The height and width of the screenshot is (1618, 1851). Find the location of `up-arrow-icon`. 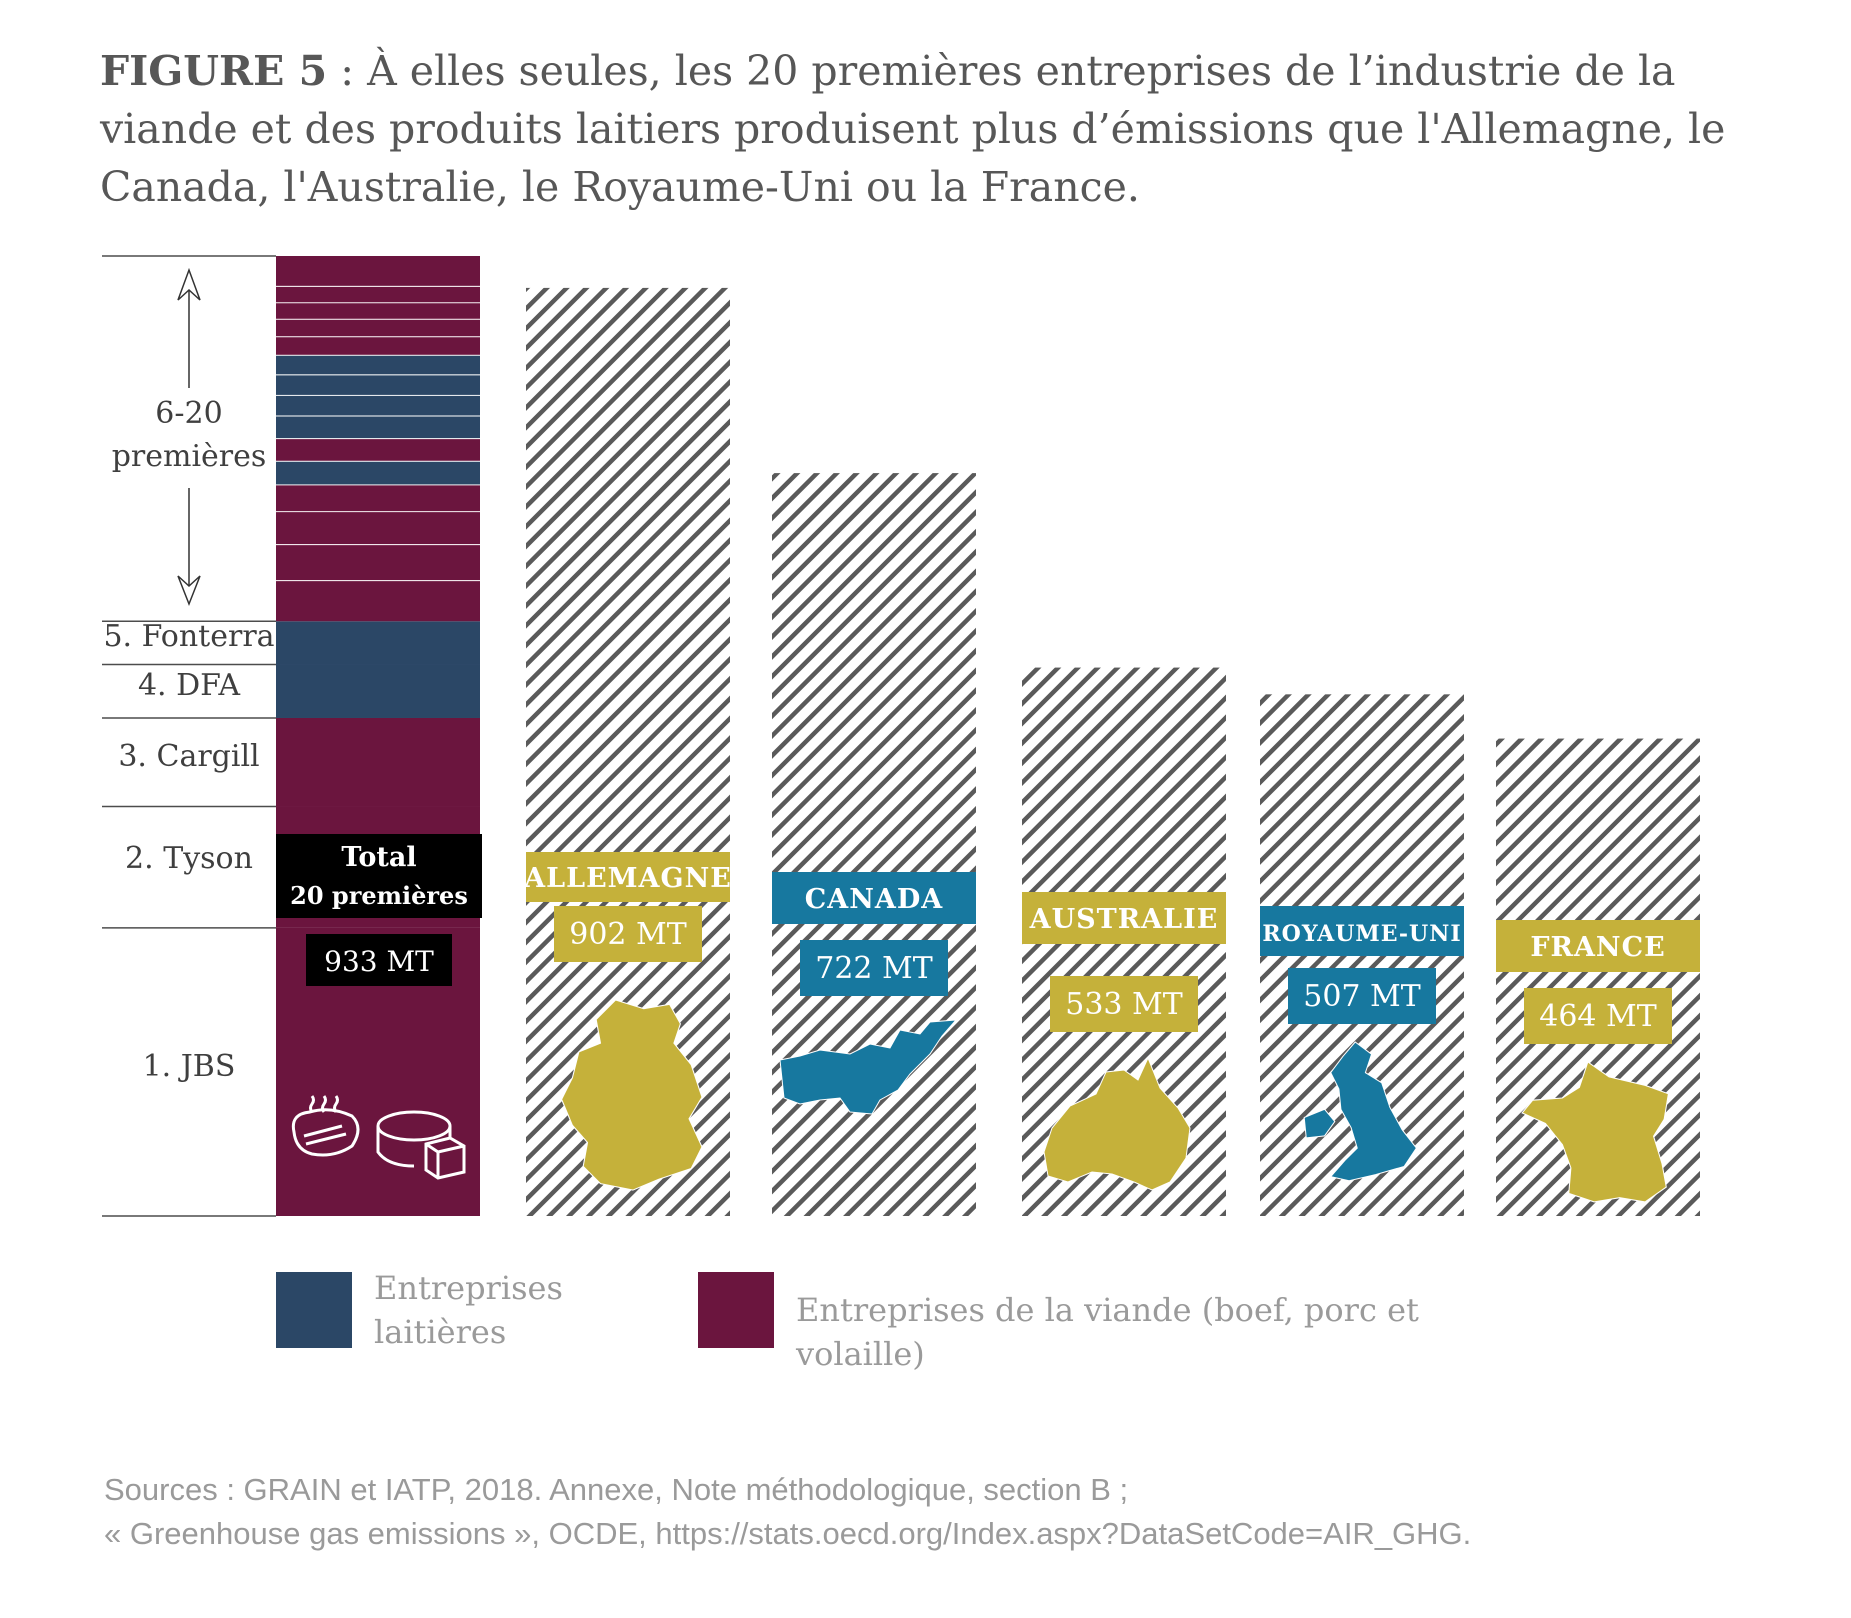

up-arrow-icon is located at coordinates (189, 284).